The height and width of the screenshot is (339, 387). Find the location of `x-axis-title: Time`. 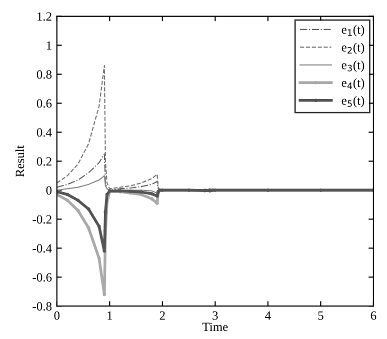

x-axis-title: Time is located at coordinates (215, 327).